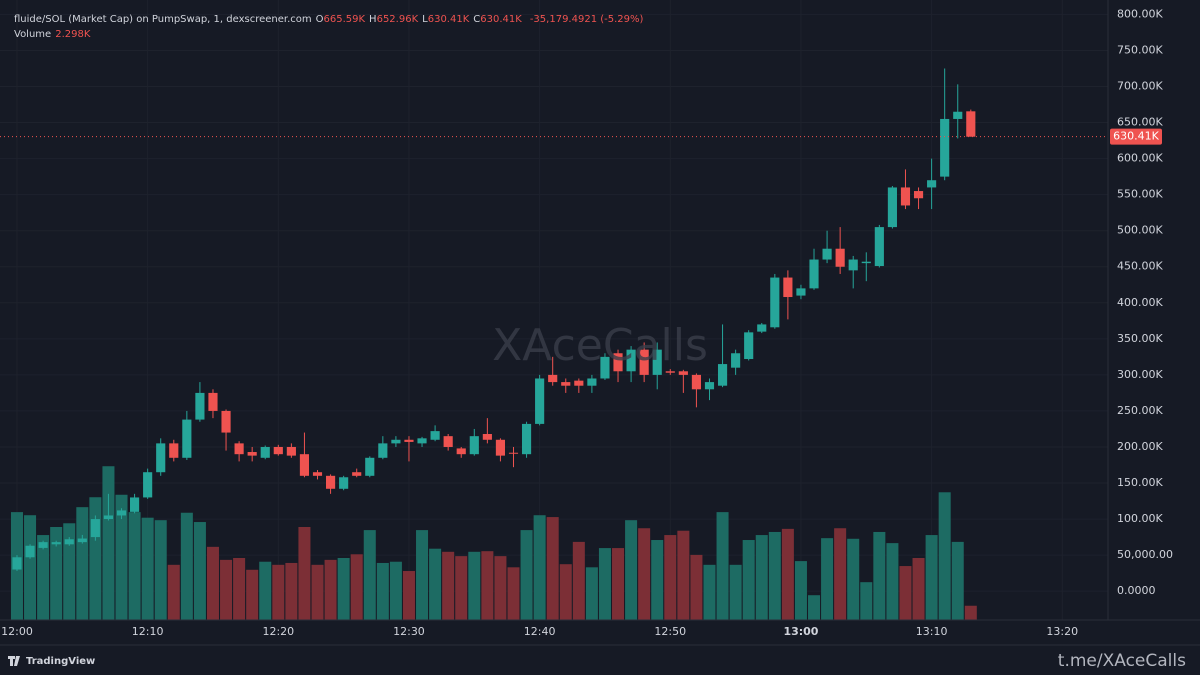  What do you see at coordinates (54, 34) in the screenshot?
I see `volume-legend: Volume 2.298K` at bounding box center [54, 34].